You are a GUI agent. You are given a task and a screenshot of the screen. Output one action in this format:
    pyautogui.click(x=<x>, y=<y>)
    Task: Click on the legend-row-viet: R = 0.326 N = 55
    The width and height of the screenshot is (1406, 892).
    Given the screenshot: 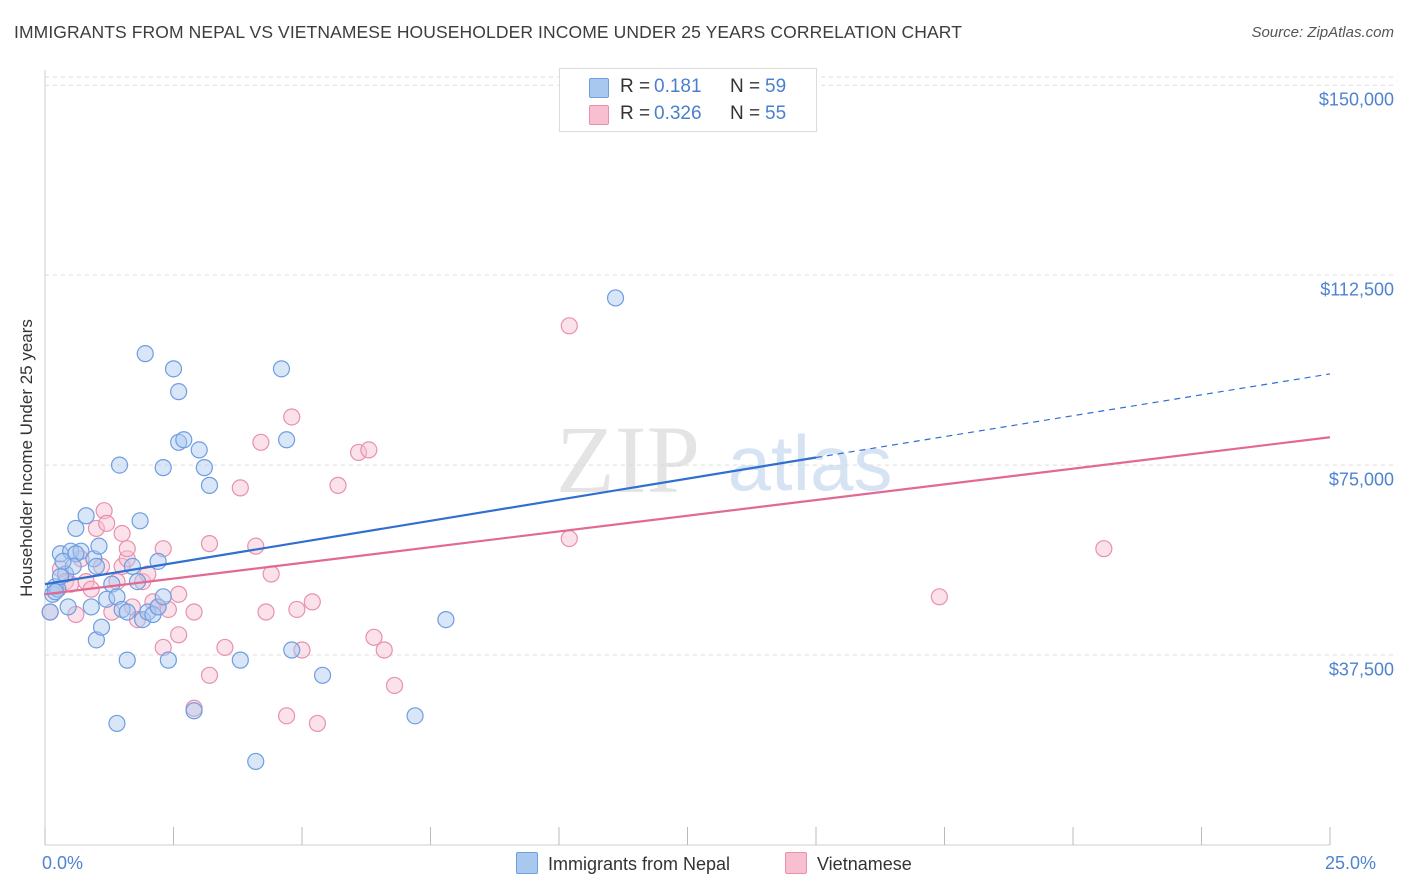 What is the action you would take?
    pyautogui.click(x=688, y=114)
    